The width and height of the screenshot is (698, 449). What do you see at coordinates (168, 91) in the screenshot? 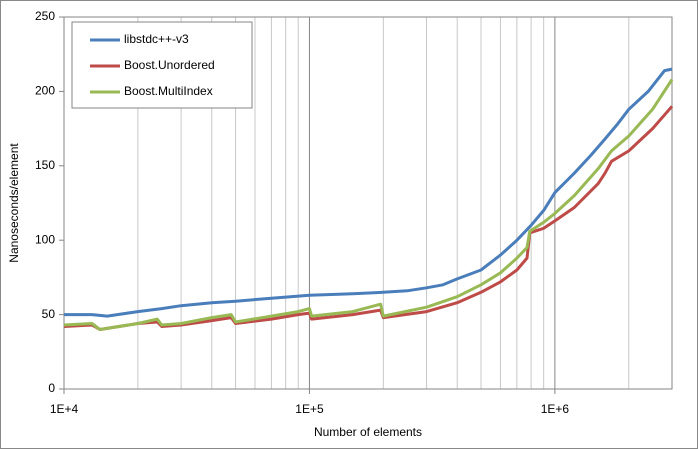
I see `legend-label: Boost.MultiIndex` at bounding box center [168, 91].